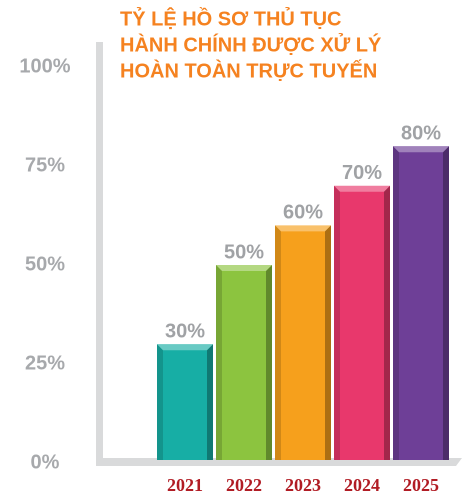  I want to click on chart-title: HOÀN TOÀN TRỰC TUYẾN, so click(248, 70).